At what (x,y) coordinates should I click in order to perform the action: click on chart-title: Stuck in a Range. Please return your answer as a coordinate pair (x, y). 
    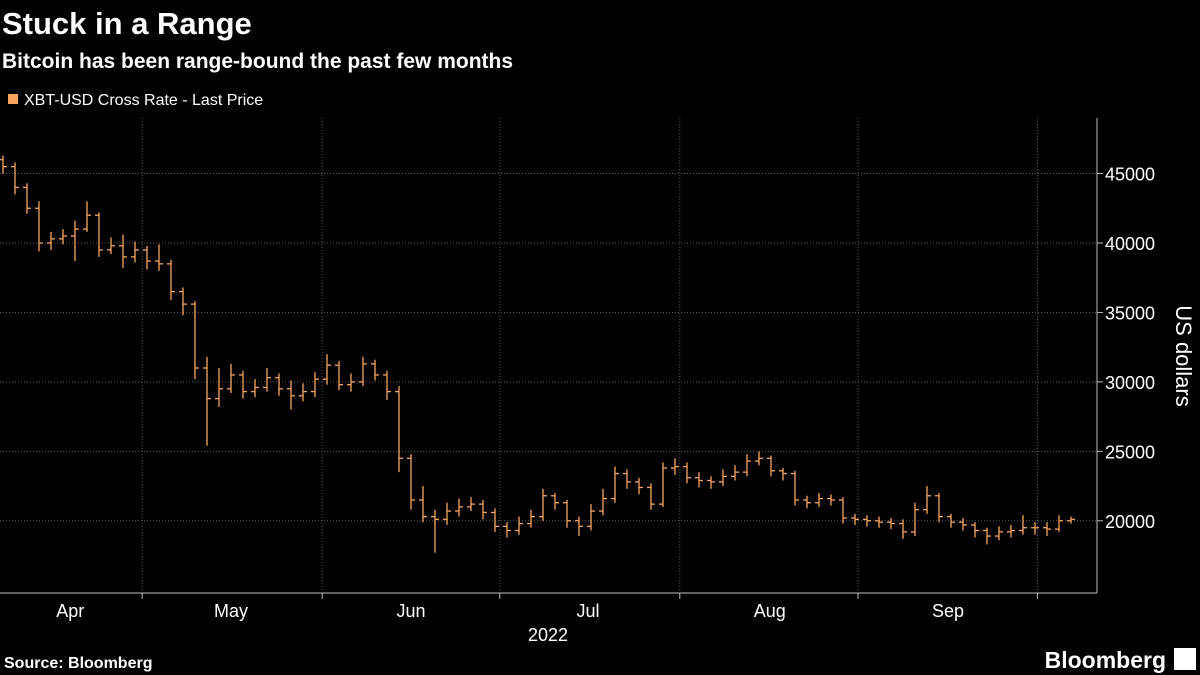
    Looking at the image, I should click on (127, 23).